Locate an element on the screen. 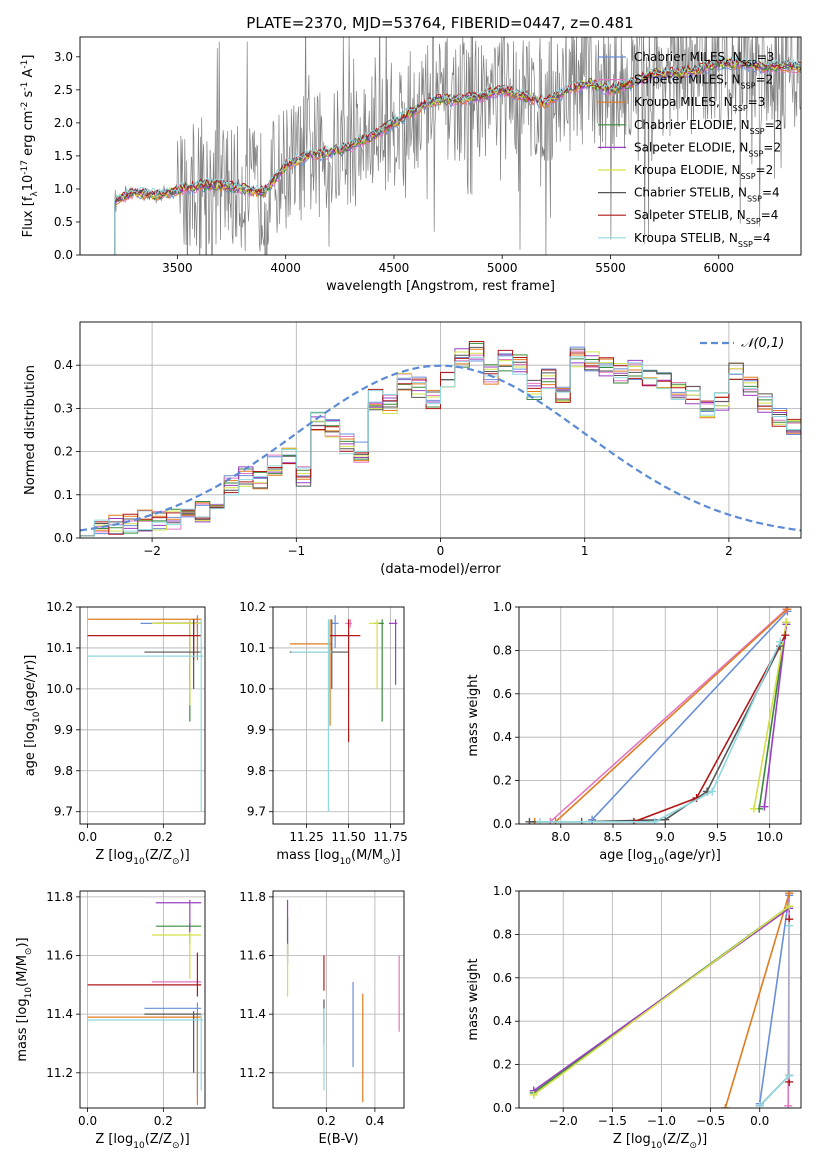 This screenshot has height=1170, width=819. label-segment: 10 is located at coordinates (28, 183).